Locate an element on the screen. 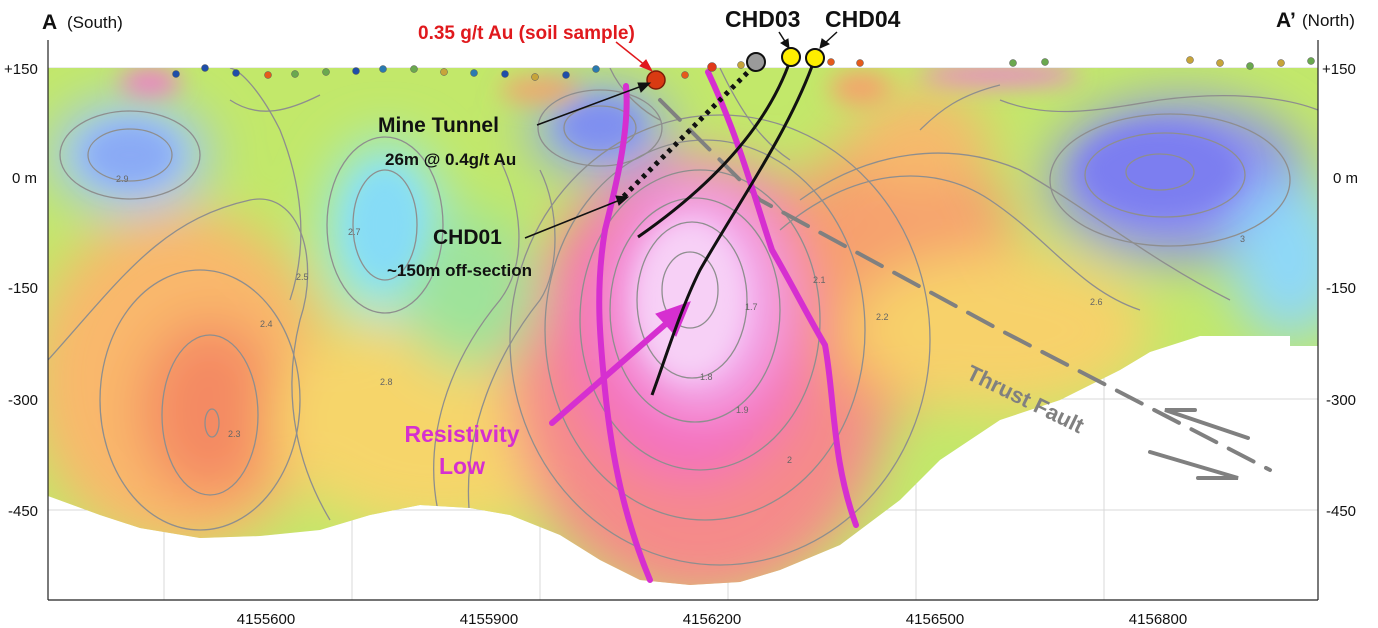 This screenshot has width=1378, height=628. mine-tunnel-trace is located at coordinates (690, 130).